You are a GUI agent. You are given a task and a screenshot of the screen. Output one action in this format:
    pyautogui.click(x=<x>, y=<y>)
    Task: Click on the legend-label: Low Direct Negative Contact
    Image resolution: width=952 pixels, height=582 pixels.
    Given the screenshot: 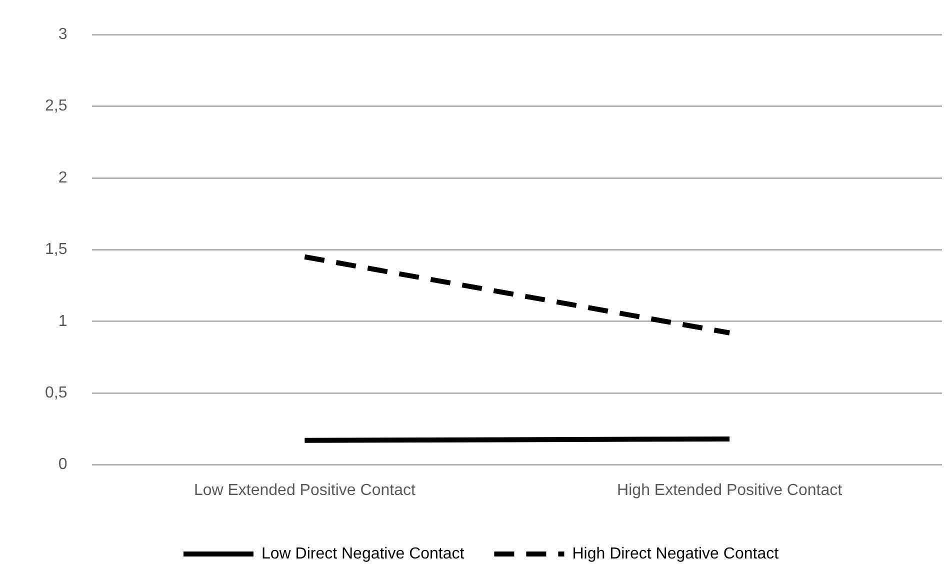 What is the action you would take?
    pyautogui.click(x=363, y=553)
    